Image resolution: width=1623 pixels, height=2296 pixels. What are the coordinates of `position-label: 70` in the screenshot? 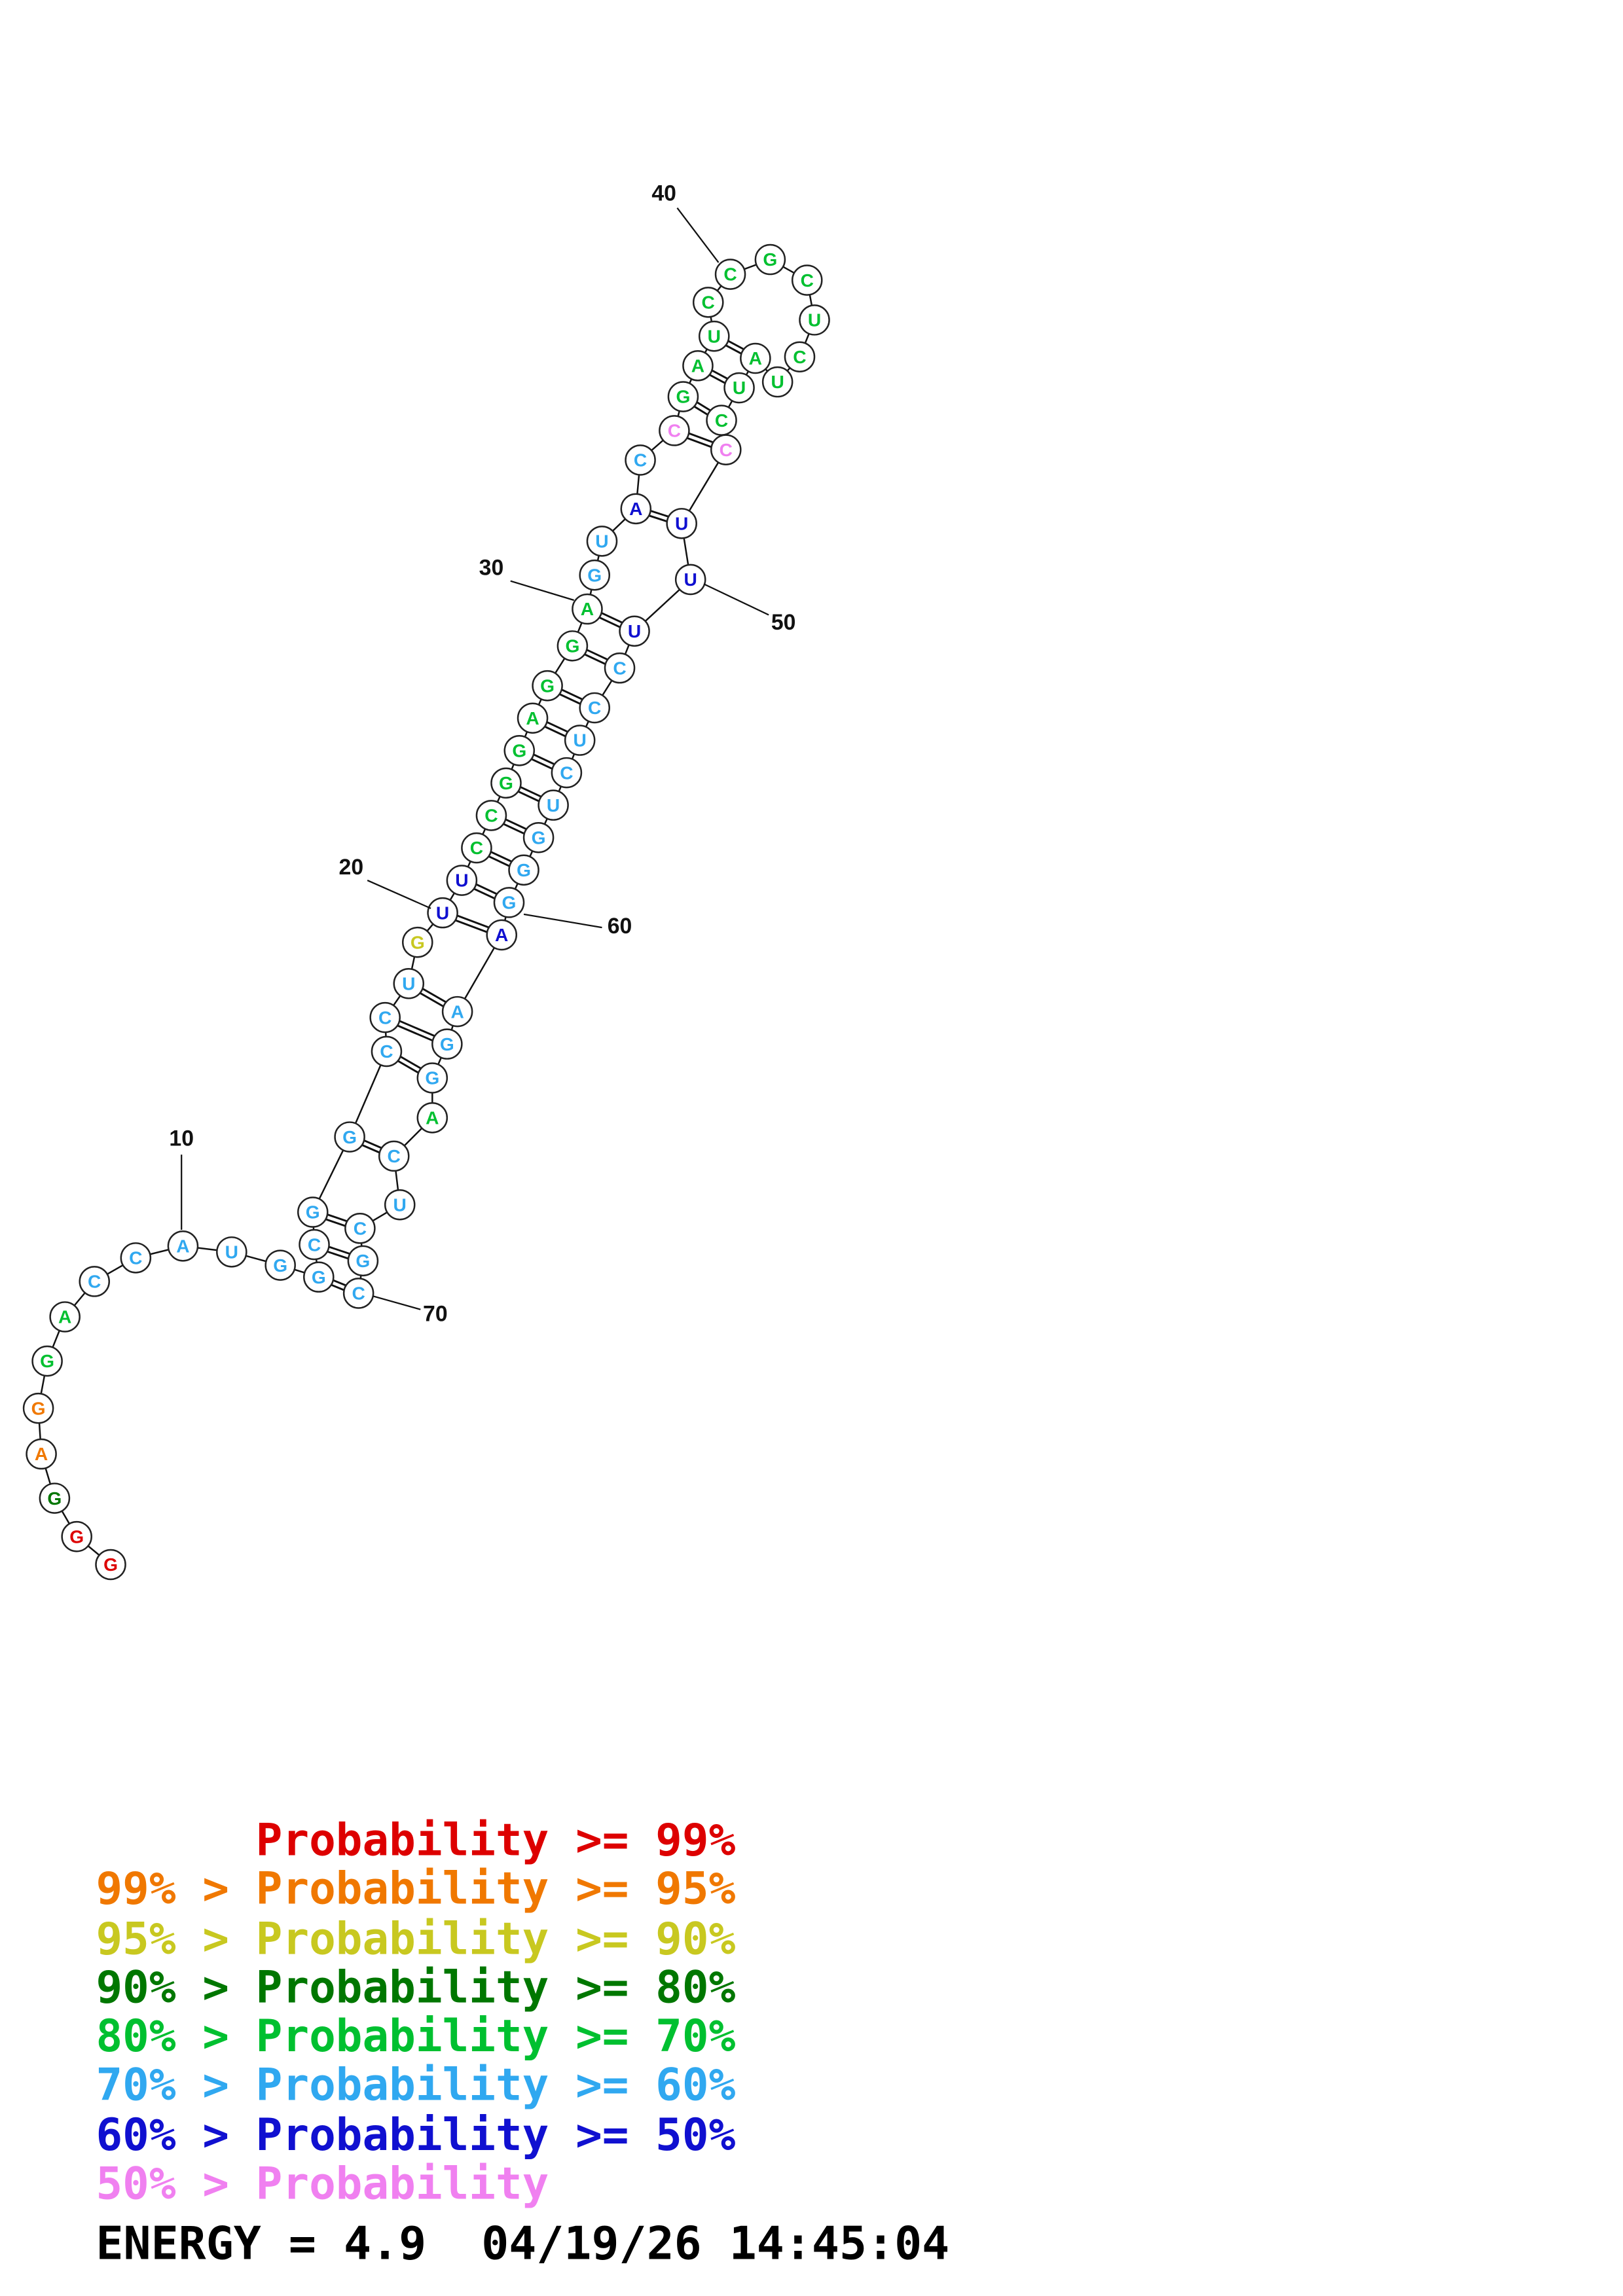 It's located at (435, 1314).